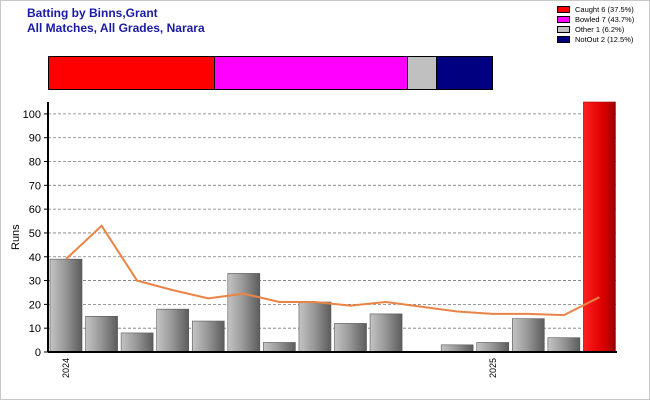  I want to click on x-tick-label: 2024, so click(66, 368).